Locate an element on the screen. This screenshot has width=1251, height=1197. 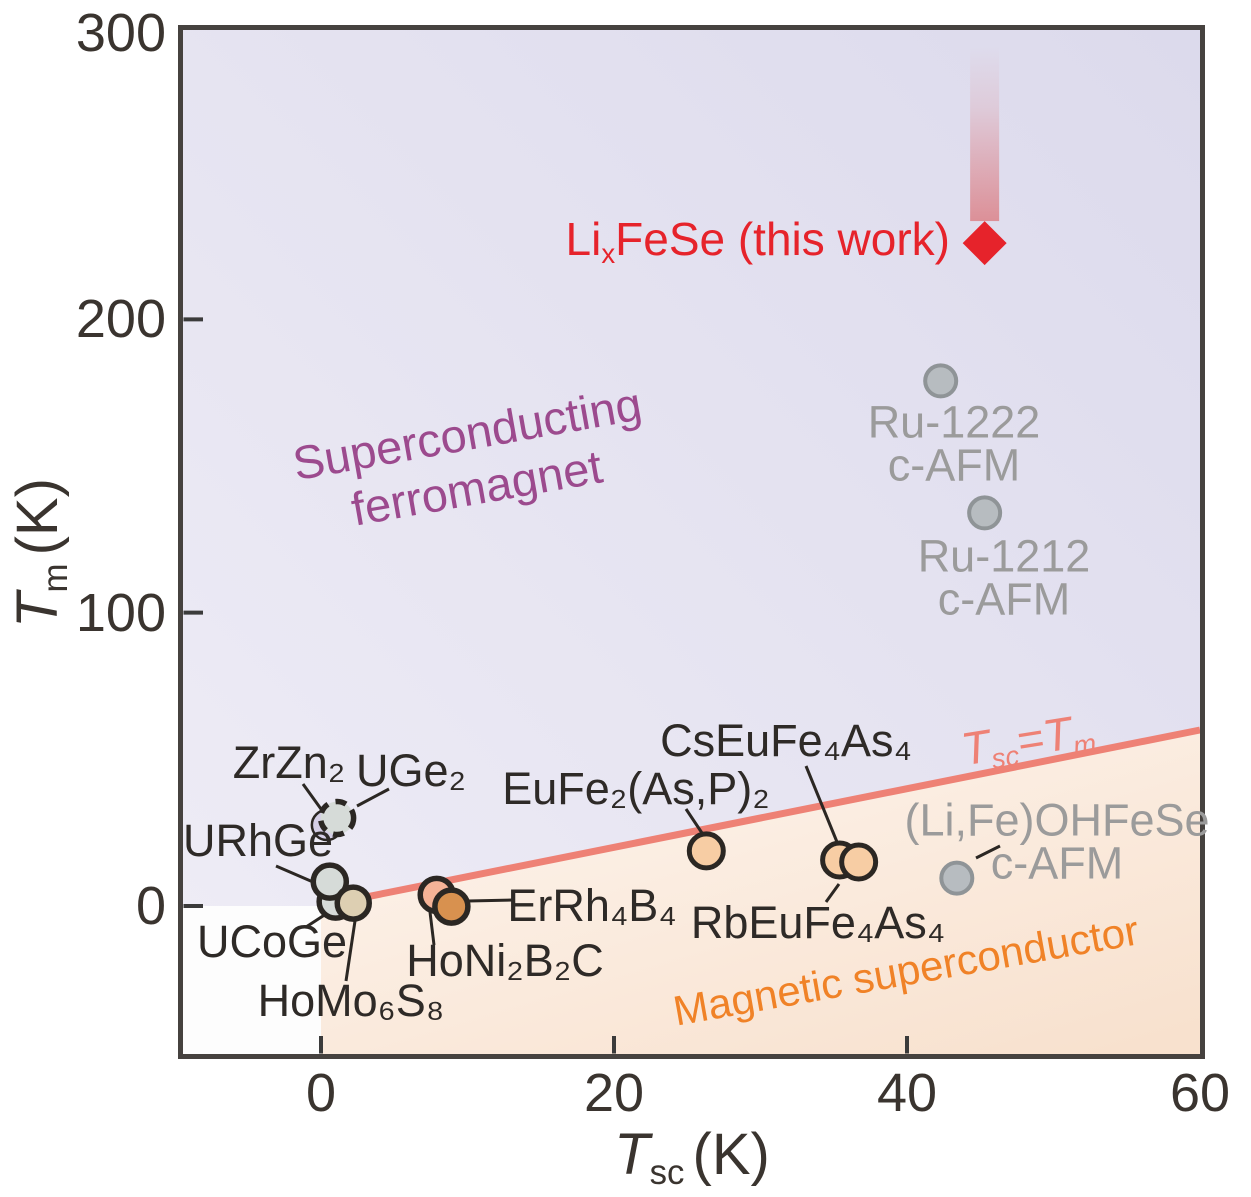
leader-uge2 is located at coordinates (373, 797).